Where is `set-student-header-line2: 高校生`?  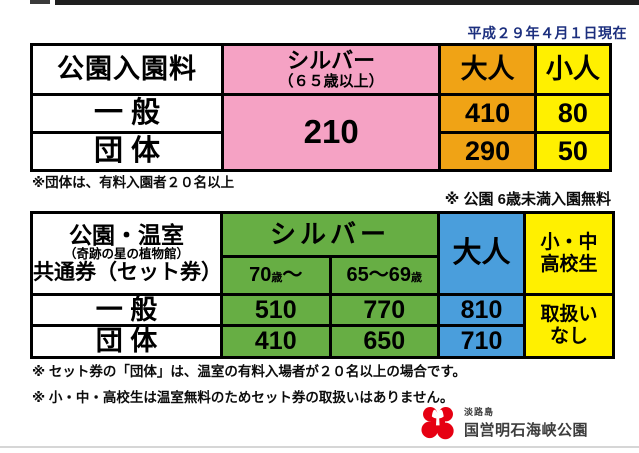
set-student-header-line2: 高校生 is located at coordinates (569, 264).